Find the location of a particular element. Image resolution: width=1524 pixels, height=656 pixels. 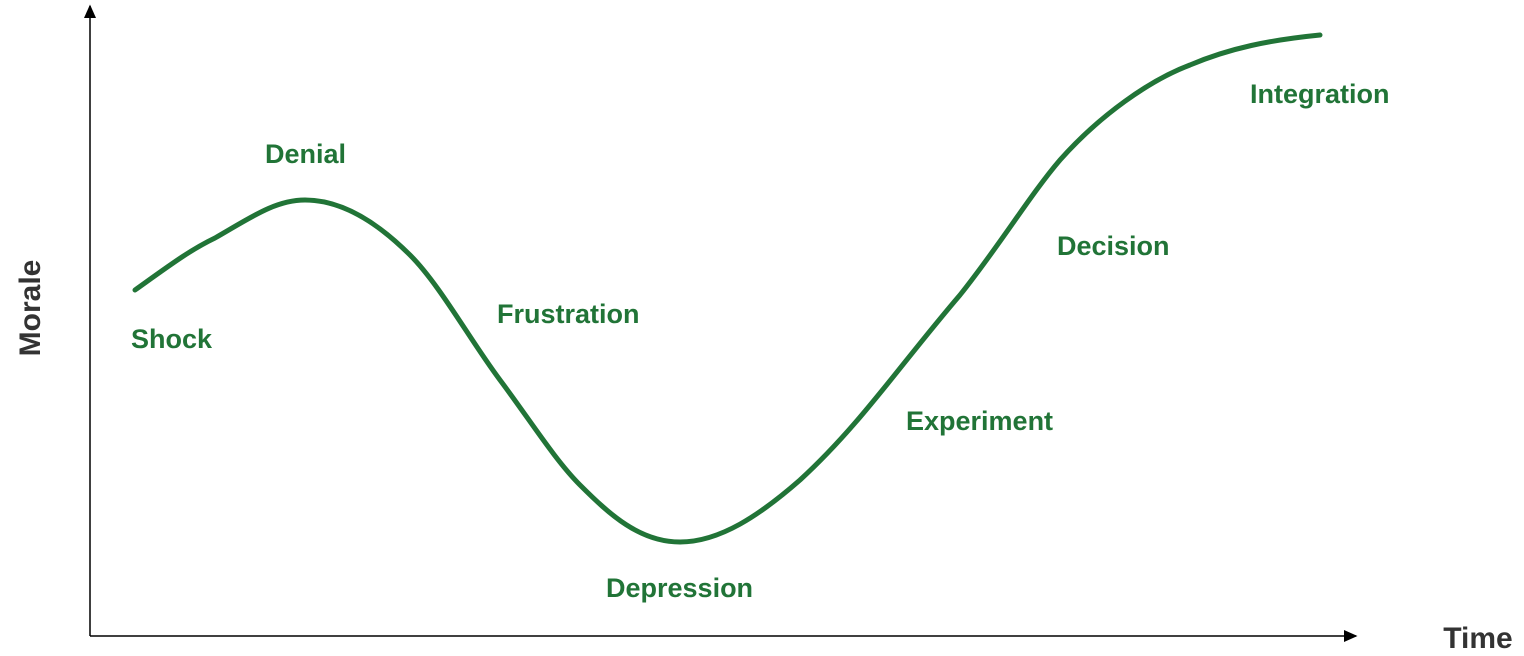

stage-label: Decision is located at coordinates (1113, 246).